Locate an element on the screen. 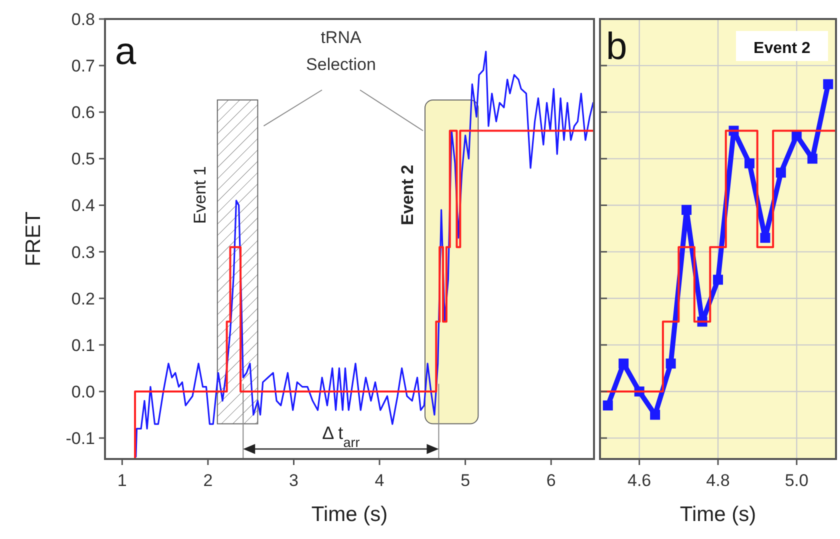 This screenshot has height=539, width=840. band-label: Event 2 is located at coordinates (407, 195).